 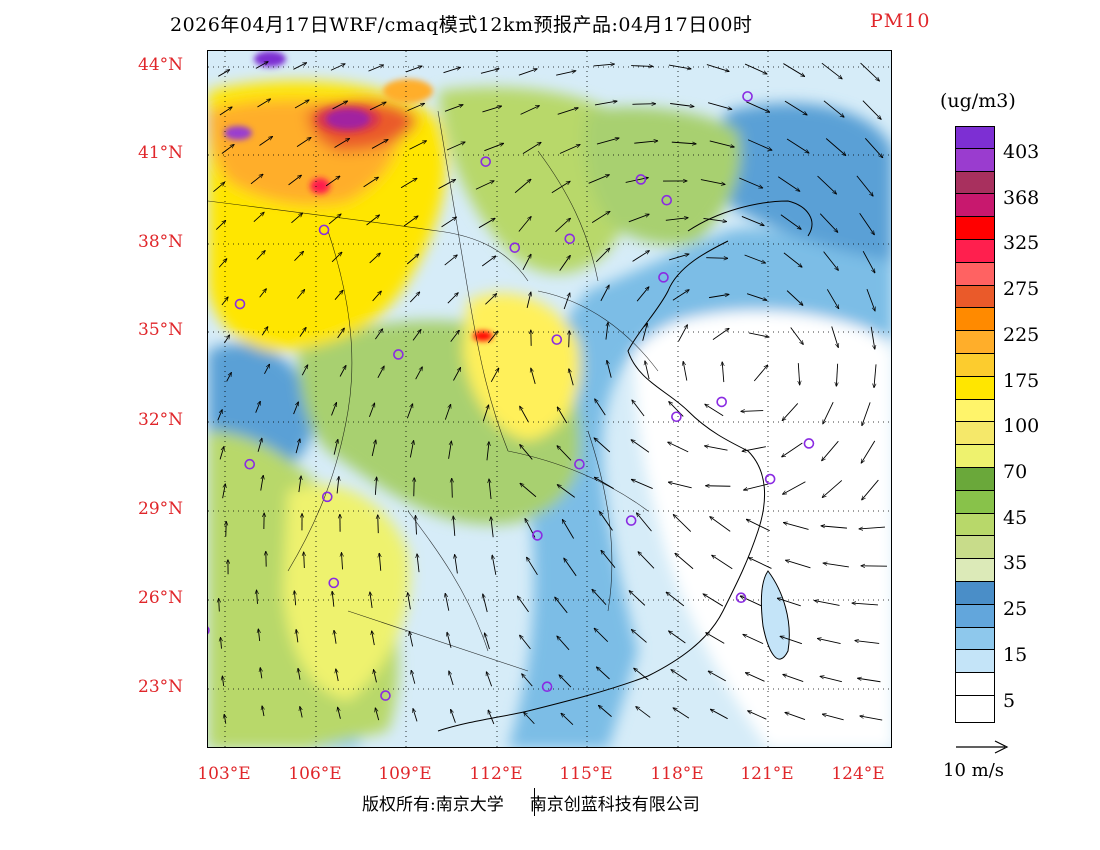 I want to click on wind-reference-label: 10 m/s, so click(x=973, y=770).